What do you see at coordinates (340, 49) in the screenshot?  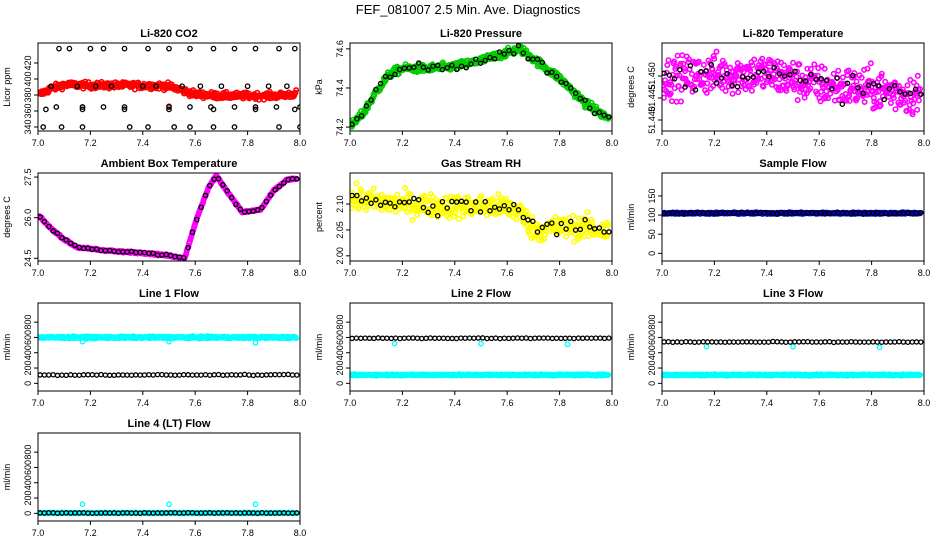 I see `y-tick-label: 74.6` at bounding box center [340, 49].